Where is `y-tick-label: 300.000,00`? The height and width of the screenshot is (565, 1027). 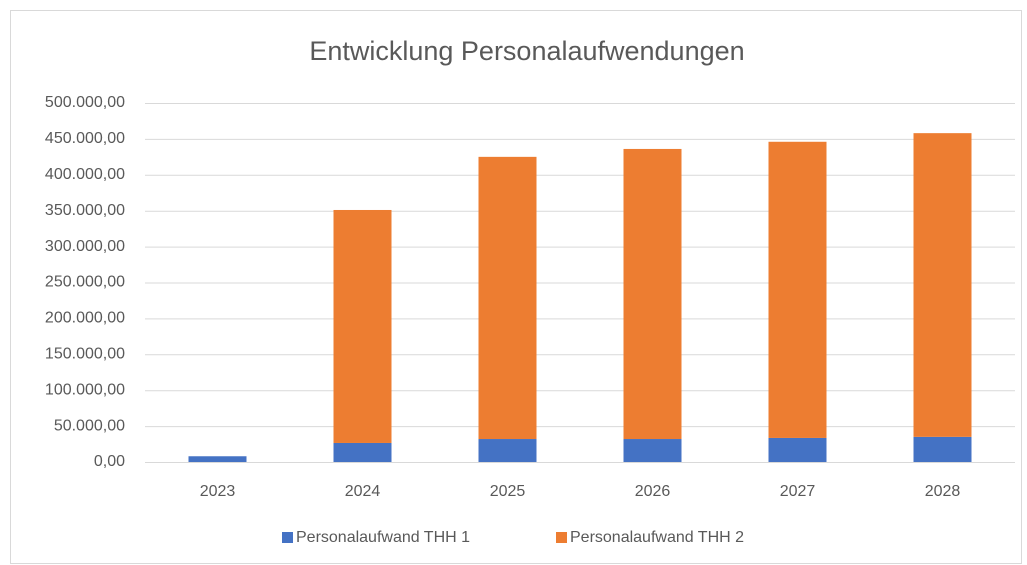 y-tick-label: 300.000,00 is located at coordinates (85, 246).